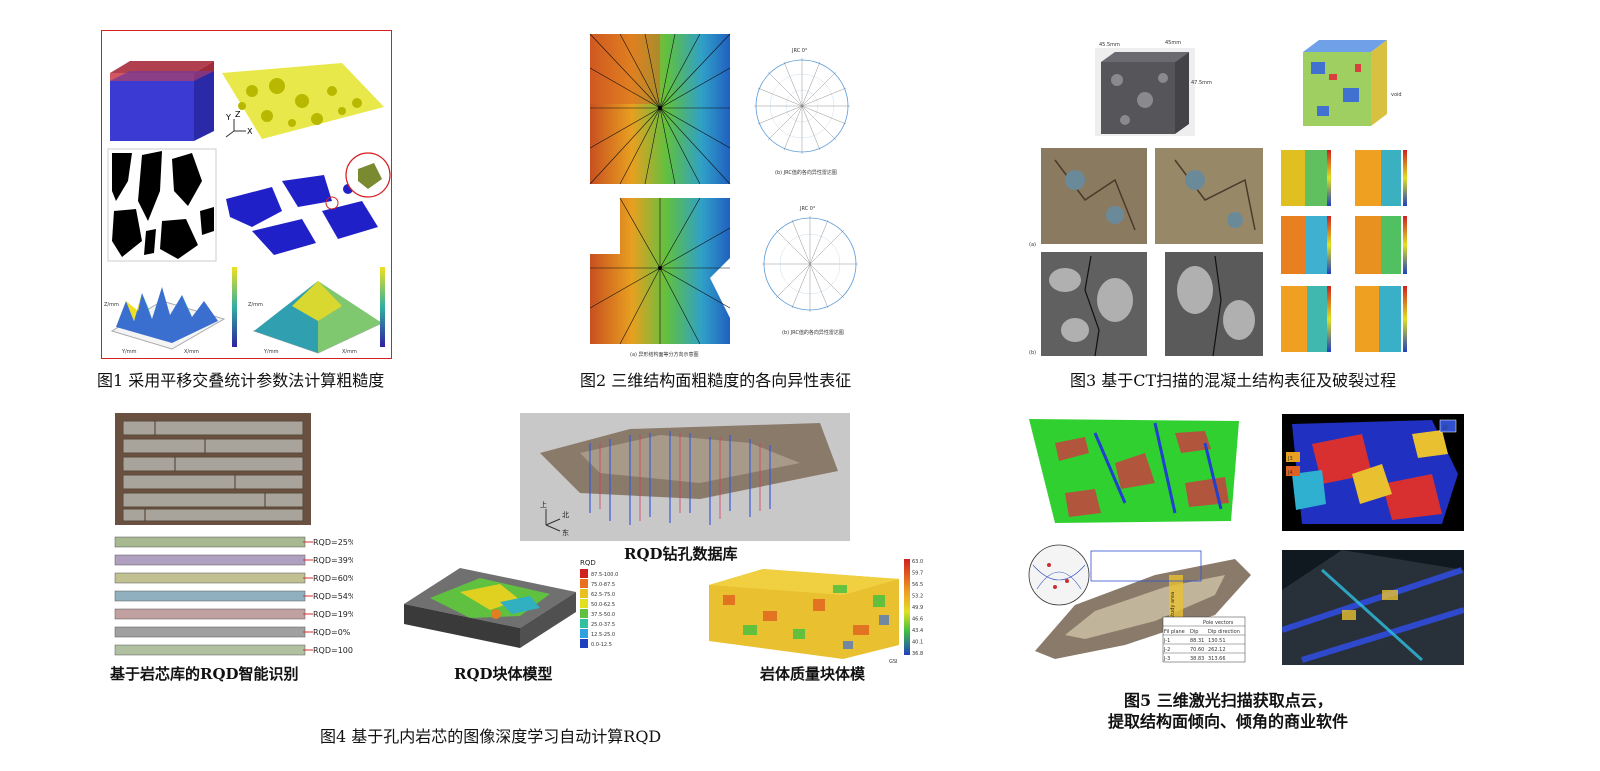 The width and height of the screenshot is (1600, 771). Describe the element at coordinates (1373, 607) in the screenshot. I see `fig5-3d-joint-planes-image` at that location.